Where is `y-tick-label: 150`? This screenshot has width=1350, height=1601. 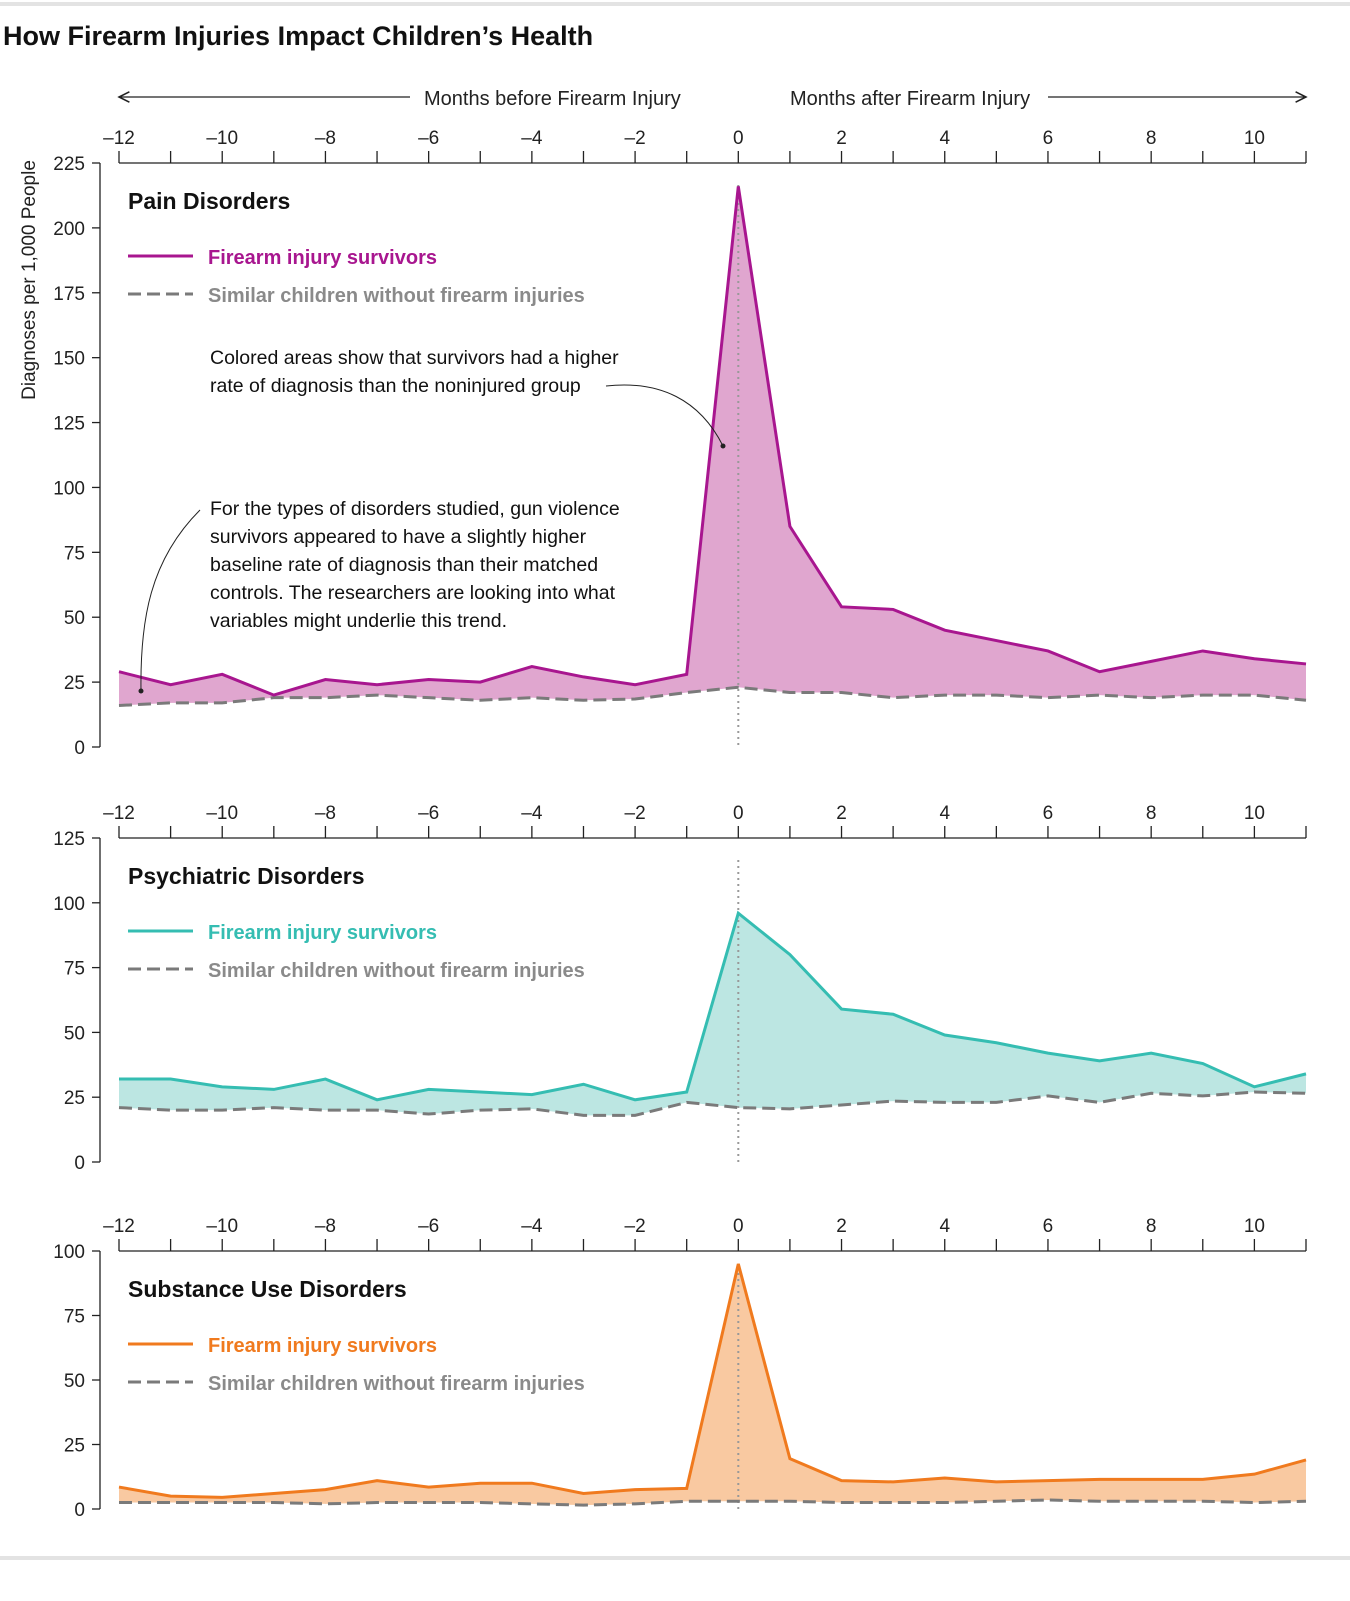
y-tick-label: 150 is located at coordinates (69, 359).